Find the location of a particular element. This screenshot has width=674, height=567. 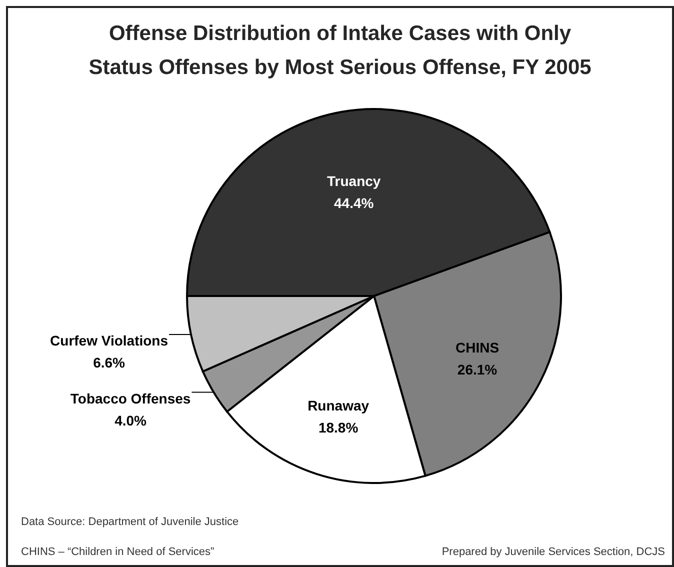

text: CHINS – “Children in Need of Services” is located at coordinates (118, 552).